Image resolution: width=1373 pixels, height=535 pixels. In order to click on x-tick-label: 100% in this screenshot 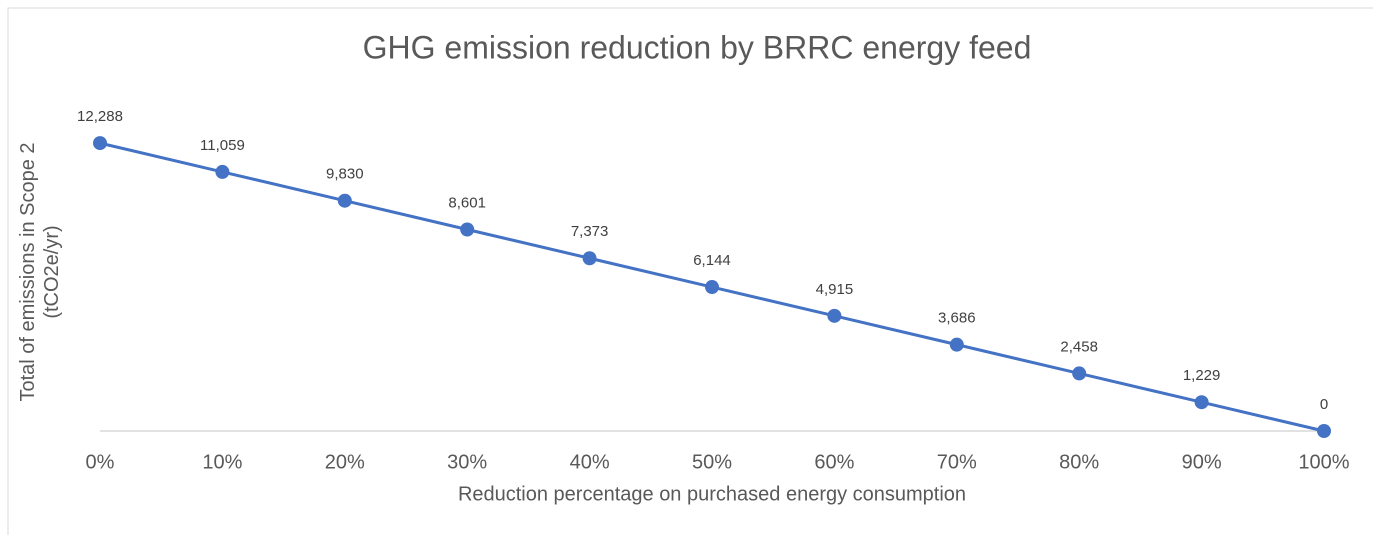, I will do `click(1323, 462)`.